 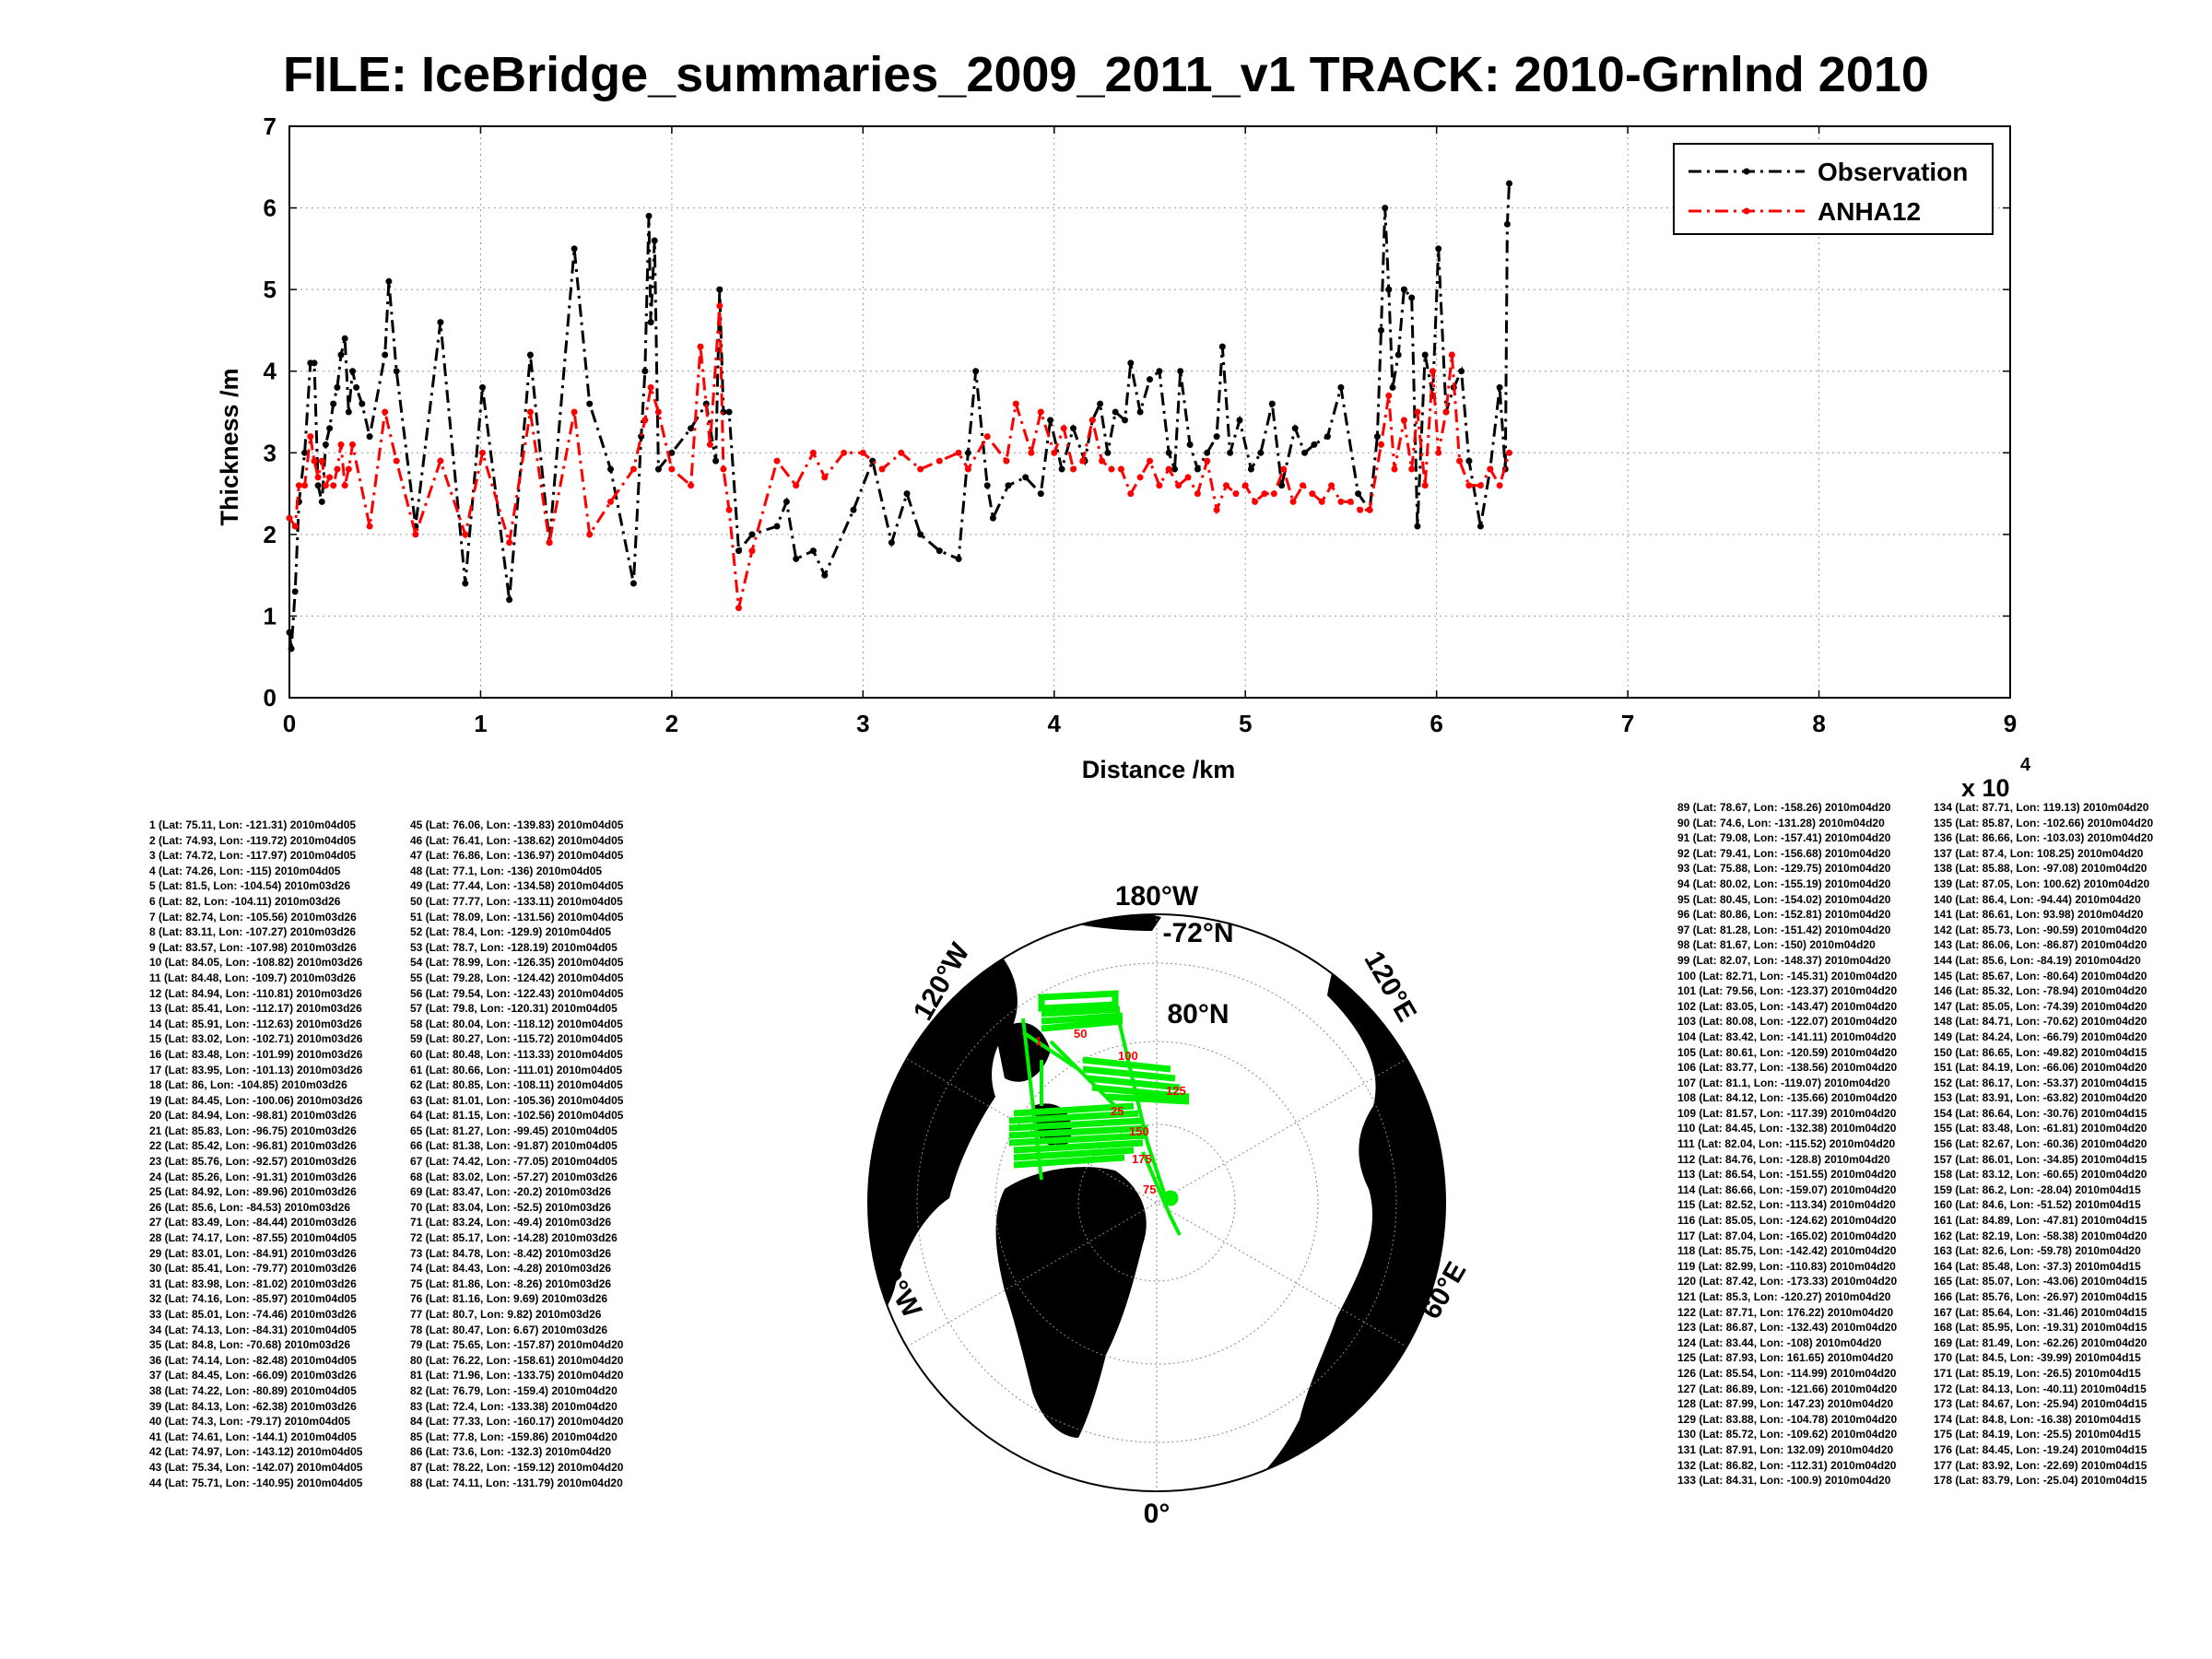 What do you see at coordinates (1985, 788) in the screenshot?
I see `x-exponent-label: x 10` at bounding box center [1985, 788].